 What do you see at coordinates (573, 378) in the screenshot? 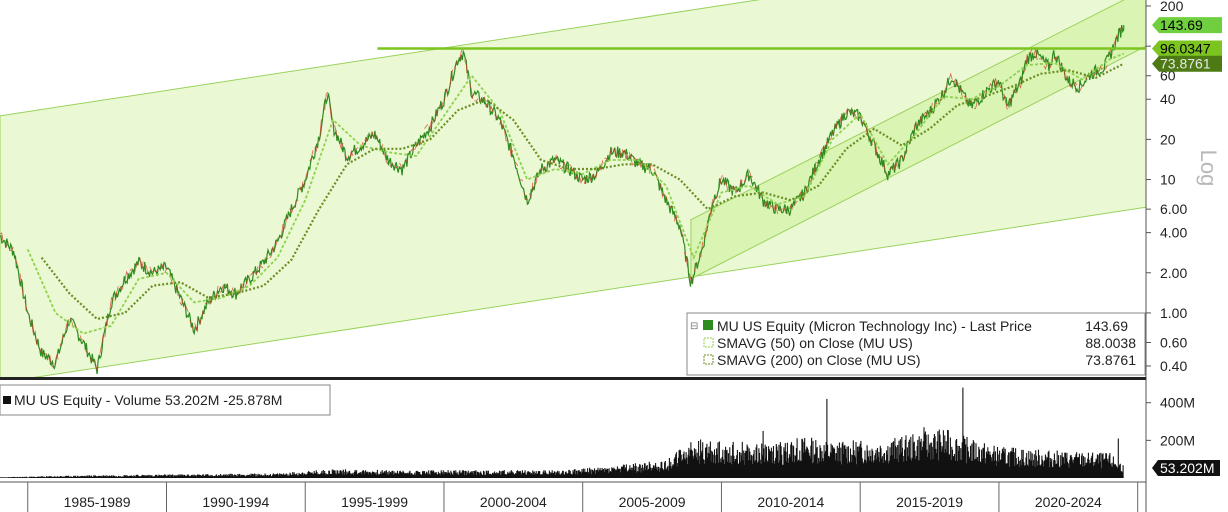
I see `panel-divider` at bounding box center [573, 378].